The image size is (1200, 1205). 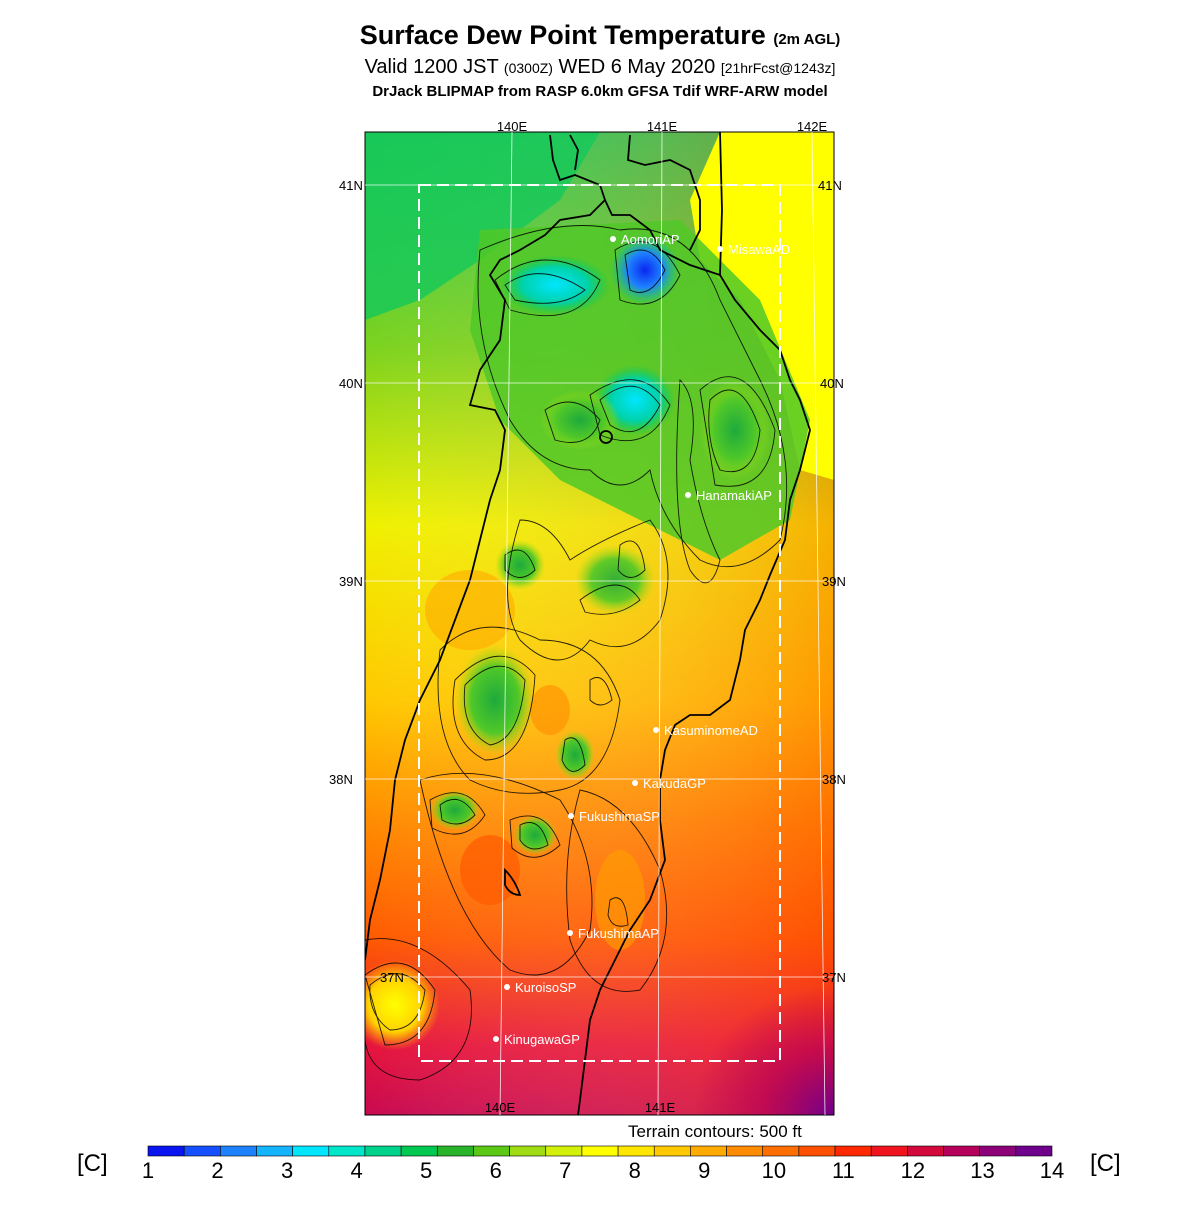 I want to click on lat-labels-right: 41N 40N 39N 38N 37N, so click(x=832, y=581).